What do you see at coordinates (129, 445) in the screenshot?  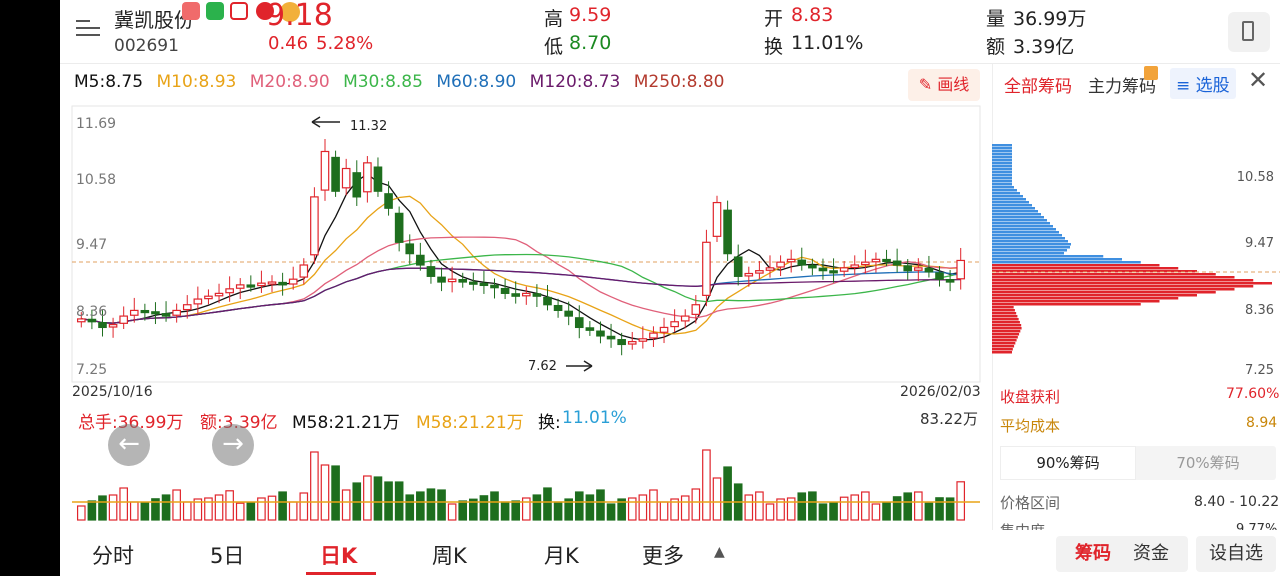 I see `prev-arrow-button: ←` at bounding box center [129, 445].